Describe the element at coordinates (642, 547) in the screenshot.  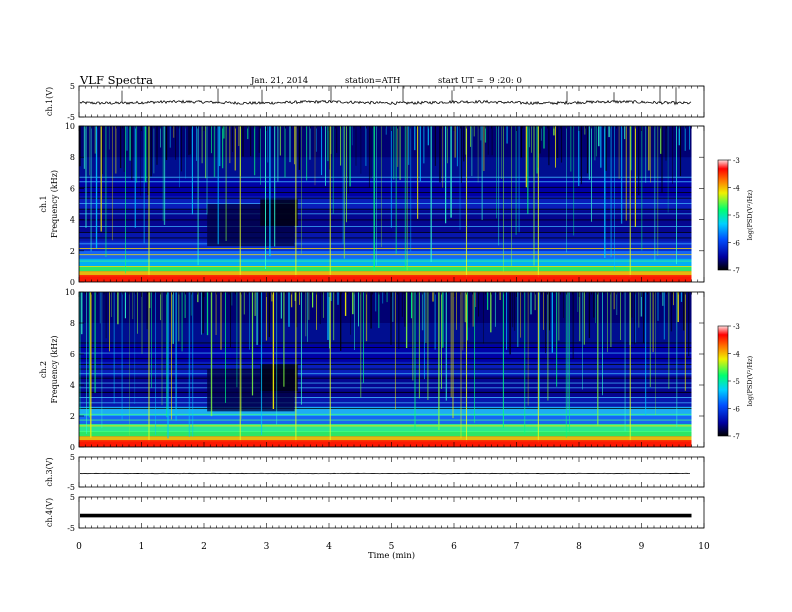
I see `time-tick-label: 9` at that location.